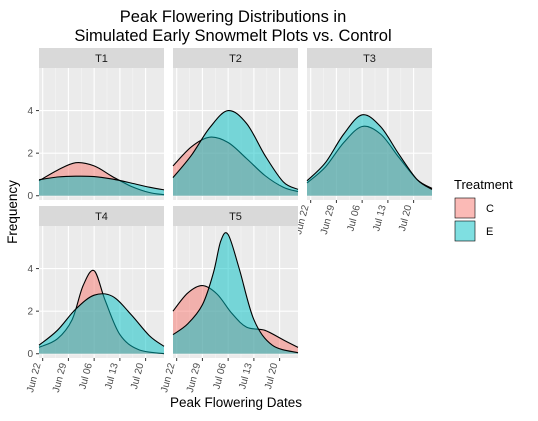 This screenshot has height=421, width=538. I want to click on panel-T5: T5 Jun 22 Jun 29 Jul 06 Jul 13 Jul 20, so click(229, 300).